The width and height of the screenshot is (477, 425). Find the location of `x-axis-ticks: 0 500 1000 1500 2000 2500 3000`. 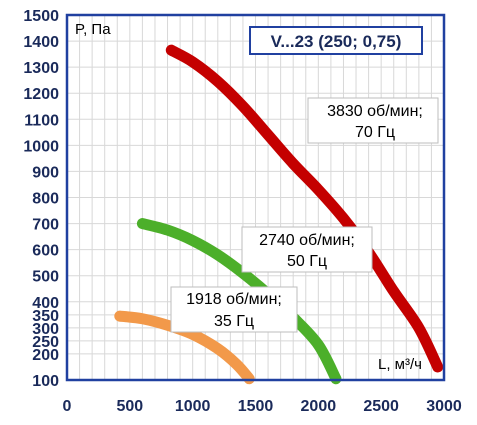

x-axis-ticks: 0 500 1000 1500 2000 2500 3000 is located at coordinates (262, 406).